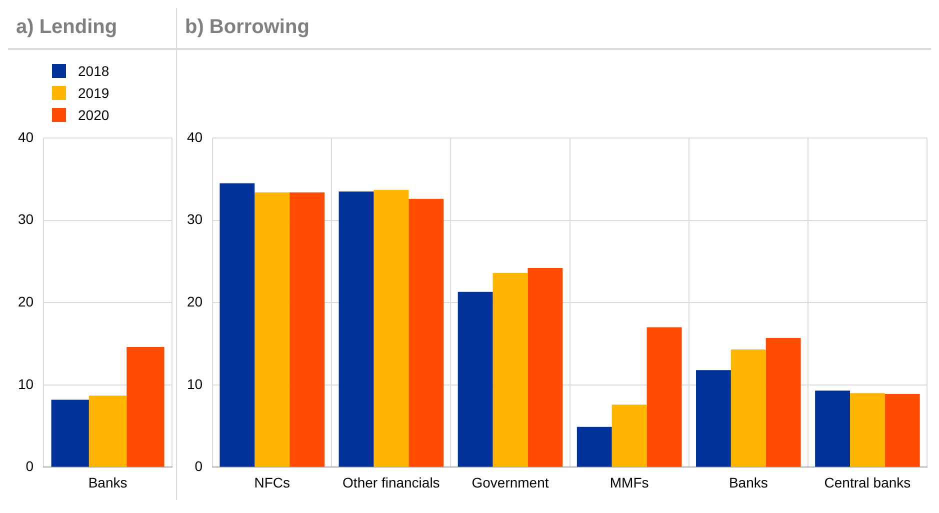 This screenshot has height=513, width=939. I want to click on chart-title: b) Borrowing, so click(554, 29).